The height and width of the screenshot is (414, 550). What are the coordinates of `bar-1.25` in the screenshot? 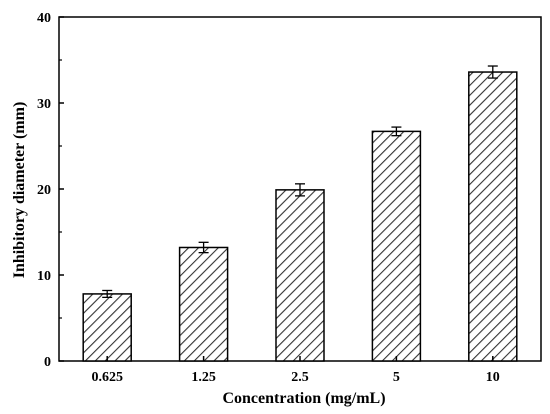 It's located at (203, 304).